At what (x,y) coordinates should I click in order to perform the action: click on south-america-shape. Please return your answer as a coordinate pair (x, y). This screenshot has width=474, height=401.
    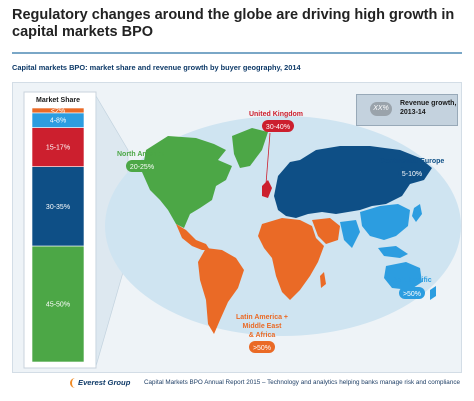
    Looking at the image, I should click on (221, 291).